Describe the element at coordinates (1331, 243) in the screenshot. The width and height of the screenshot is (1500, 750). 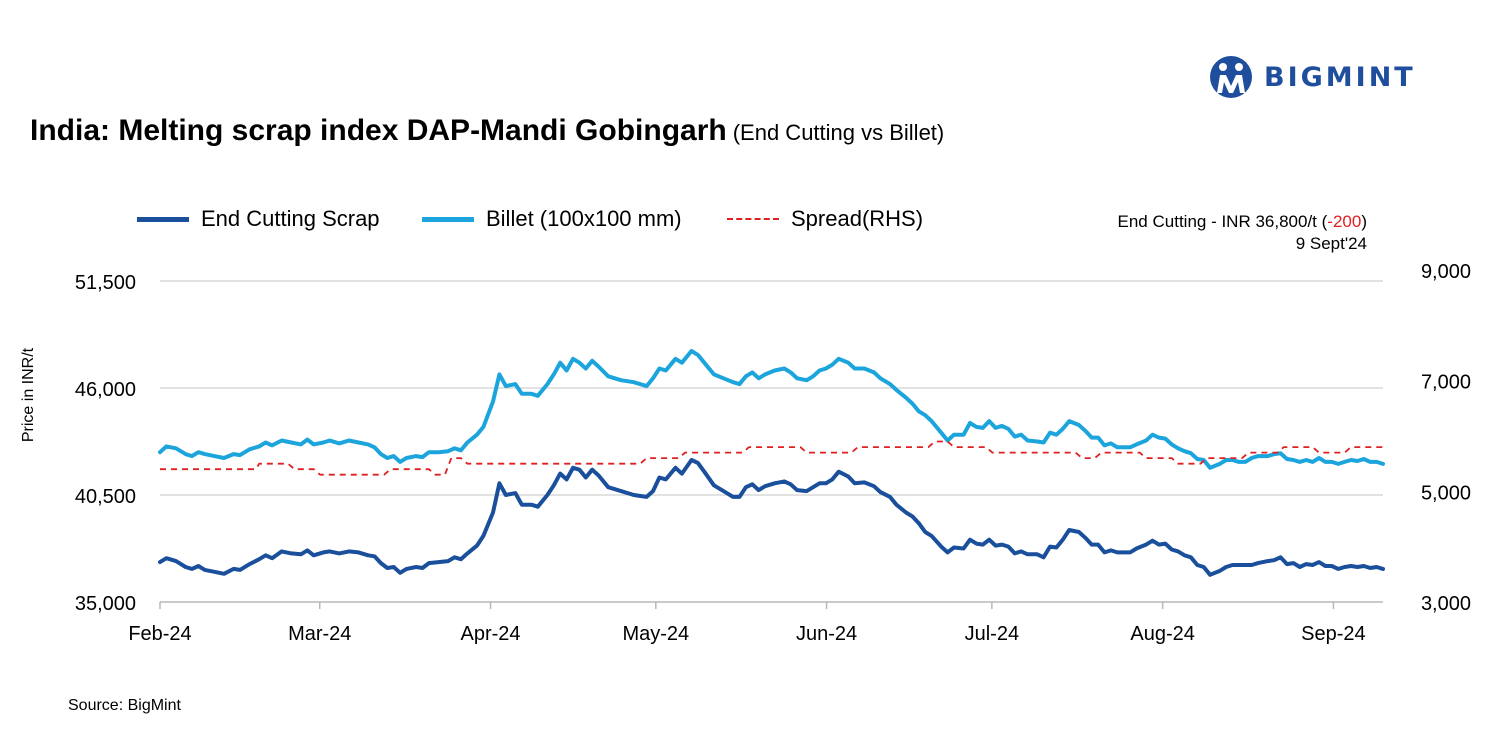
I see `price-note-date: 9 Sept'24` at that location.